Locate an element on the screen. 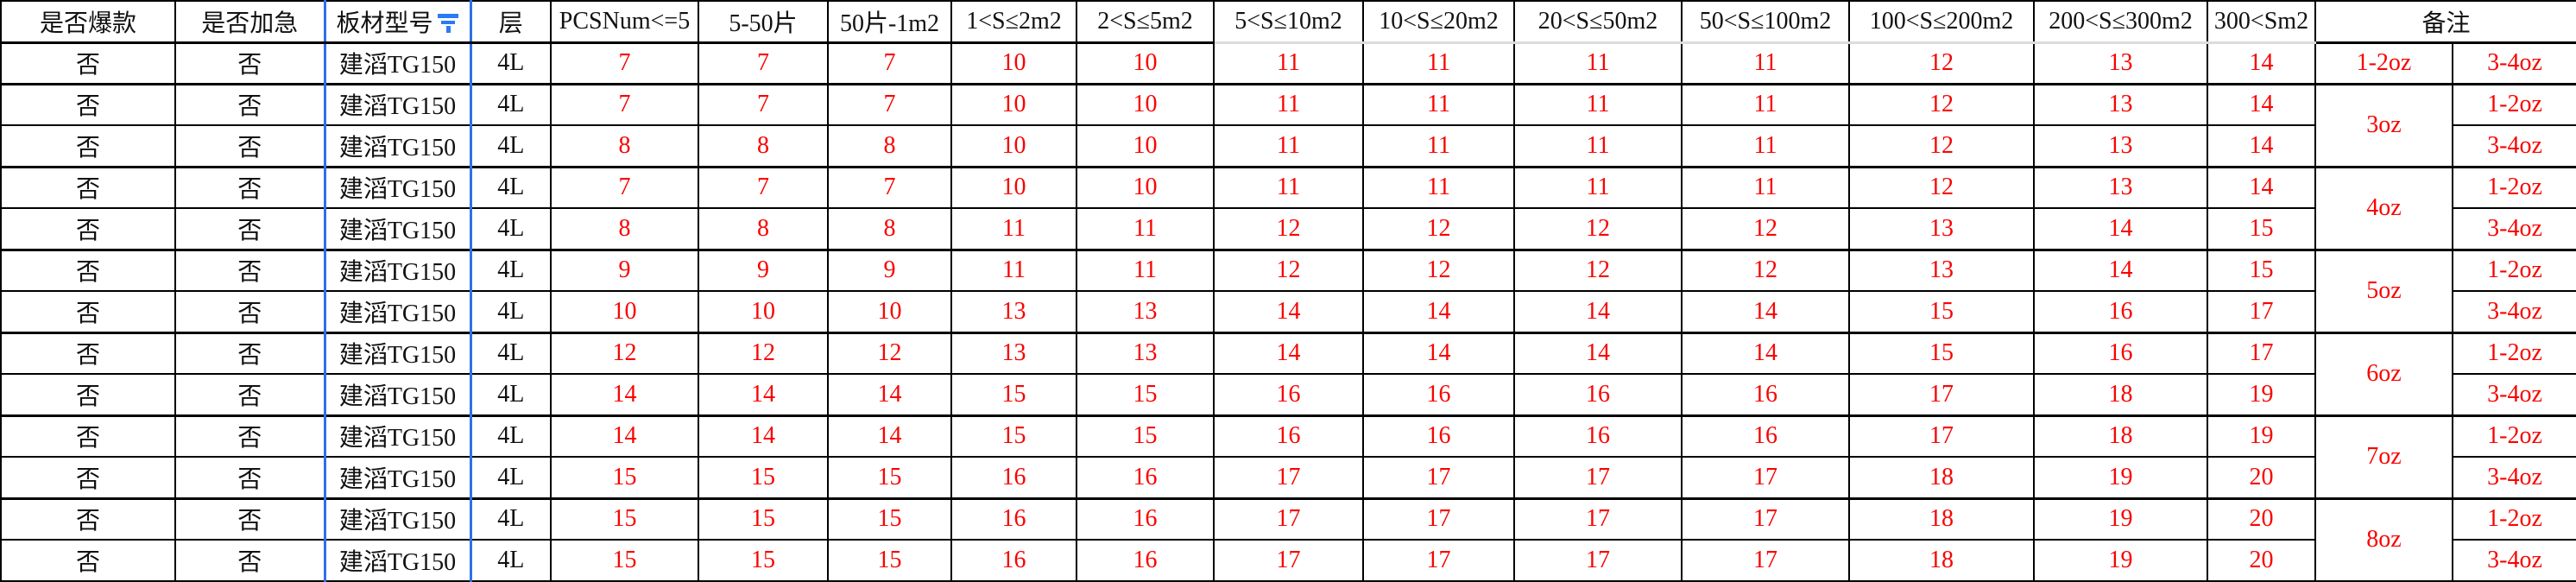  cell-remark: 5oz is located at coordinates (2383, 290).